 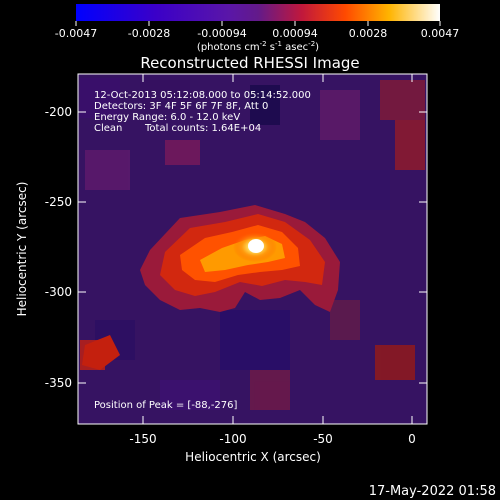 What do you see at coordinates (58, 202) in the screenshot?
I see `y-tick-label: -250` at bounding box center [58, 202].